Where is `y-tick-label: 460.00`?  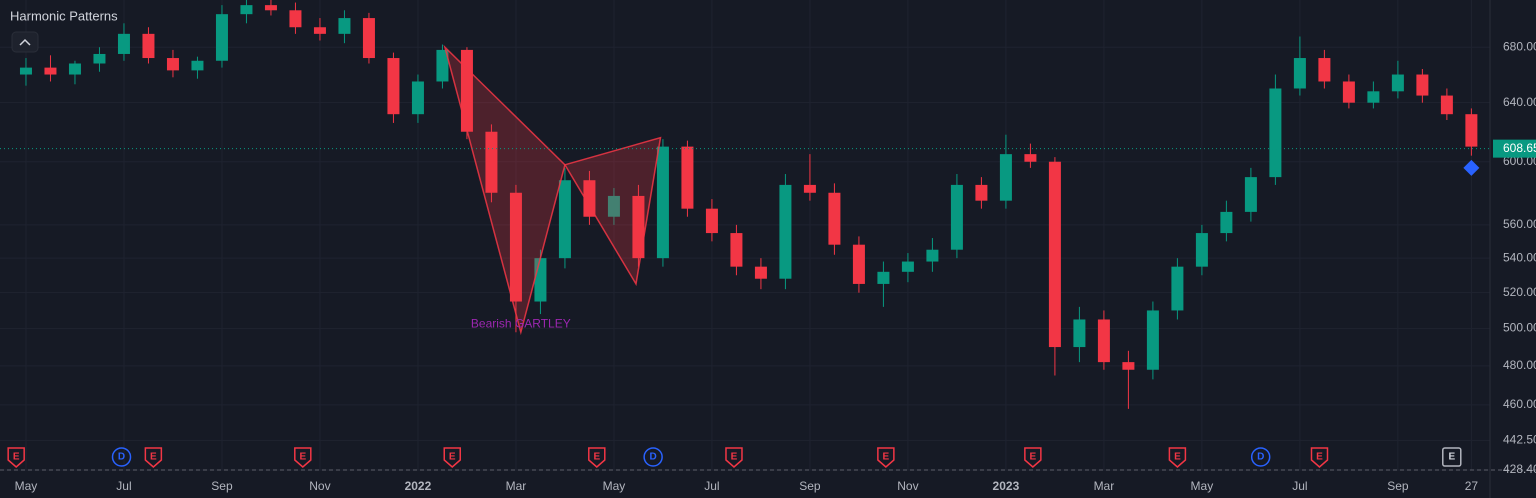 y-tick-label: 460.00 is located at coordinates (1519, 404).